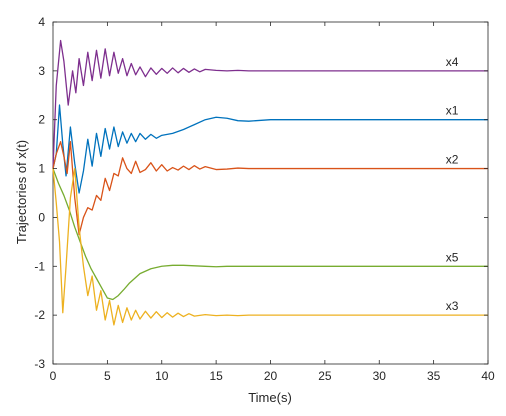 The height and width of the screenshot is (416, 506). Describe the element at coordinates (452, 306) in the screenshot. I see `series-label-x3: x3` at that location.